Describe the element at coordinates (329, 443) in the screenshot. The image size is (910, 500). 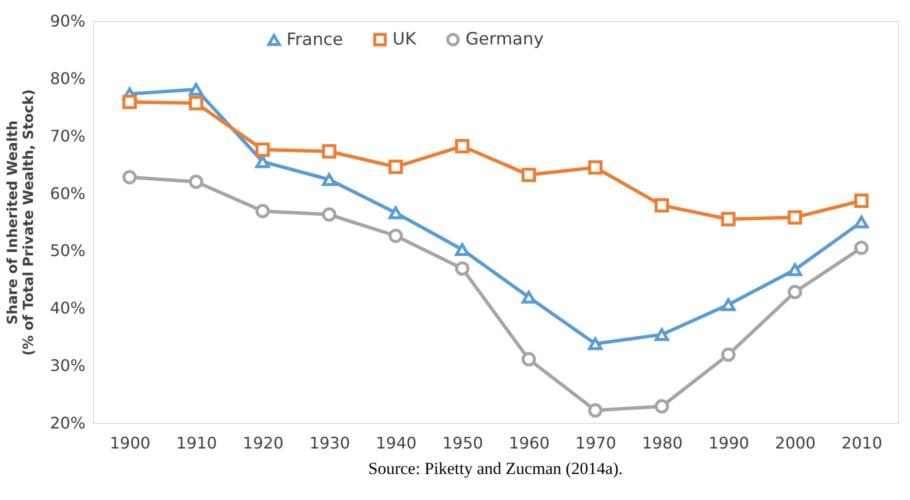
I see `x-tick-label: 1930` at that location.